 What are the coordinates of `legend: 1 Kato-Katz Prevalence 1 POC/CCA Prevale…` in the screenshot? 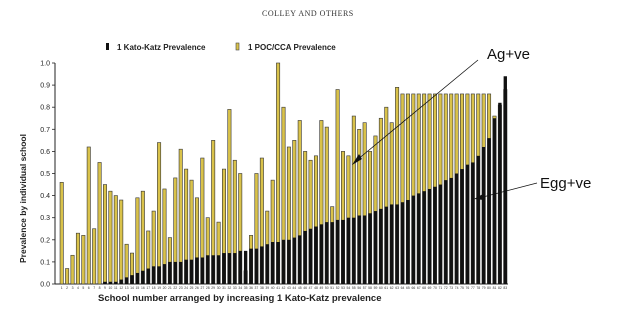 It's located at (221, 47).